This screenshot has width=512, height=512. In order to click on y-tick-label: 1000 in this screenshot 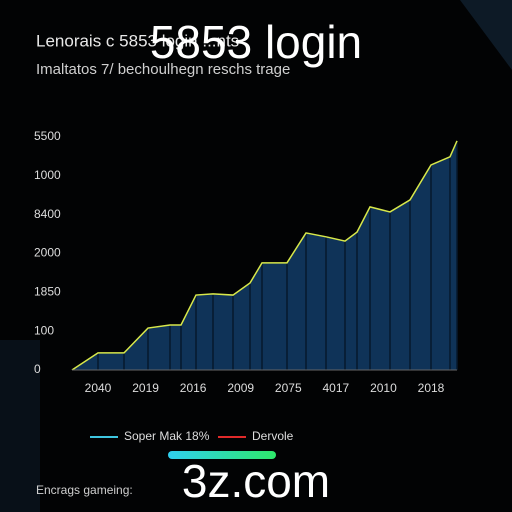, I will do `click(47, 175)`.